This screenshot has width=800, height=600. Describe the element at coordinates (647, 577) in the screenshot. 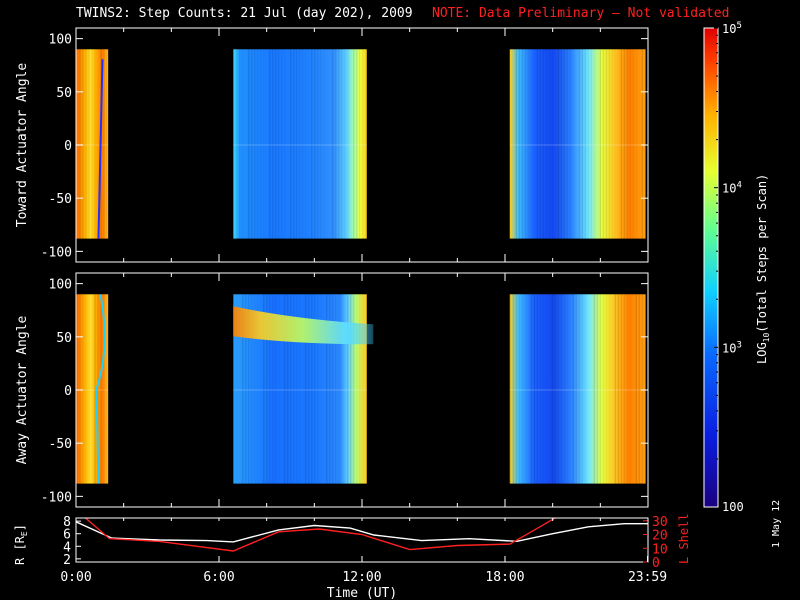

I see `x-tick-label: 23:59` at that location.